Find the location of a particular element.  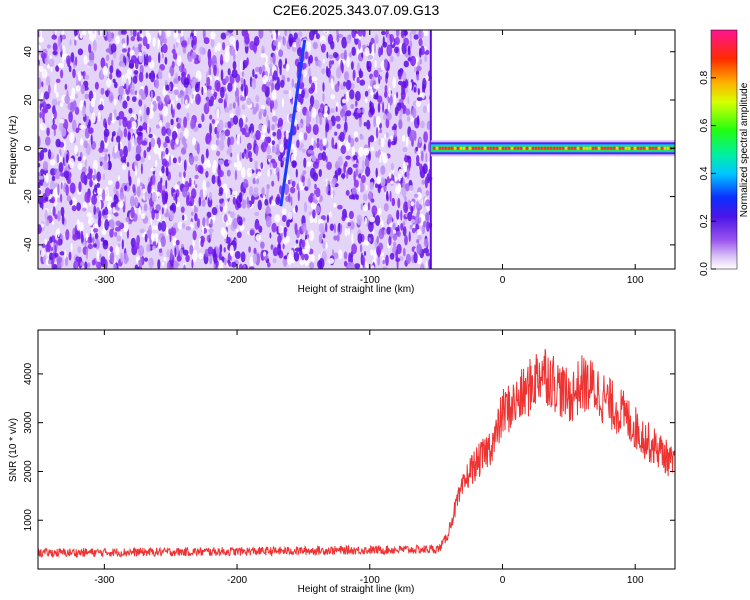

colorbar-tick-label: 0.4 is located at coordinates (704, 173).